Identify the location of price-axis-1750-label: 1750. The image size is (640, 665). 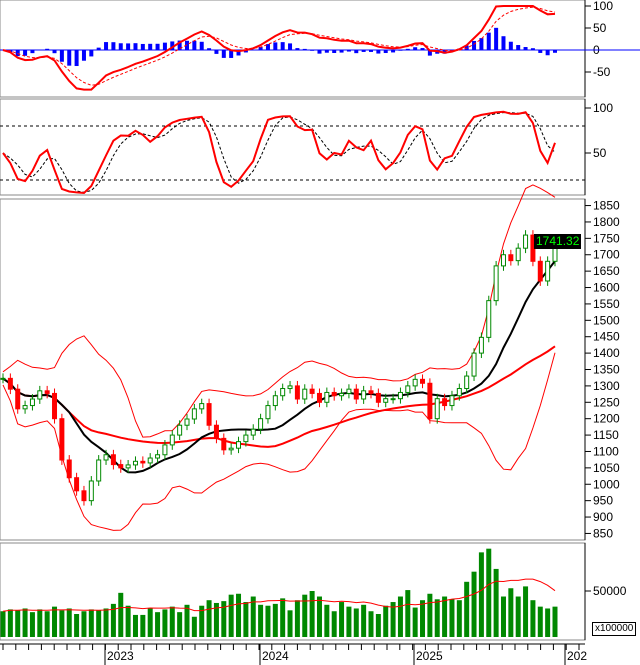
(606, 238).